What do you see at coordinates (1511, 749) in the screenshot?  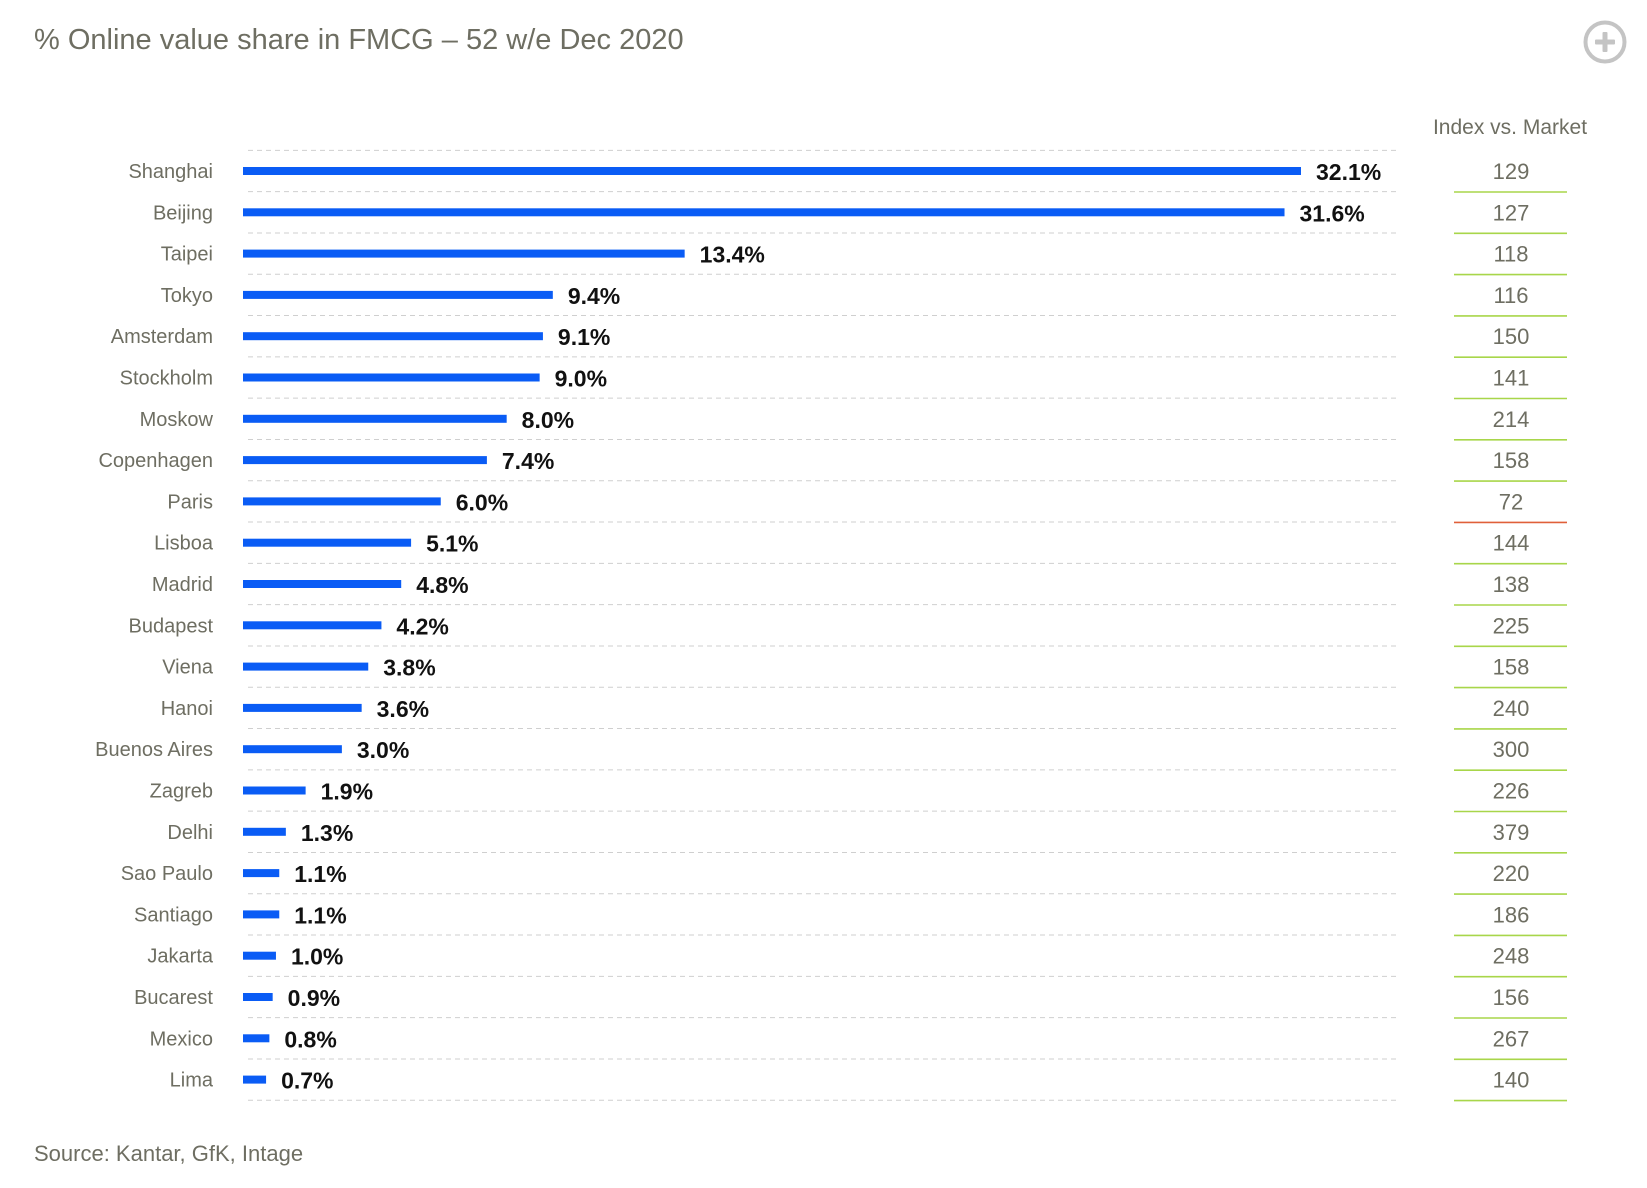 I see `index-value: 300` at bounding box center [1511, 749].